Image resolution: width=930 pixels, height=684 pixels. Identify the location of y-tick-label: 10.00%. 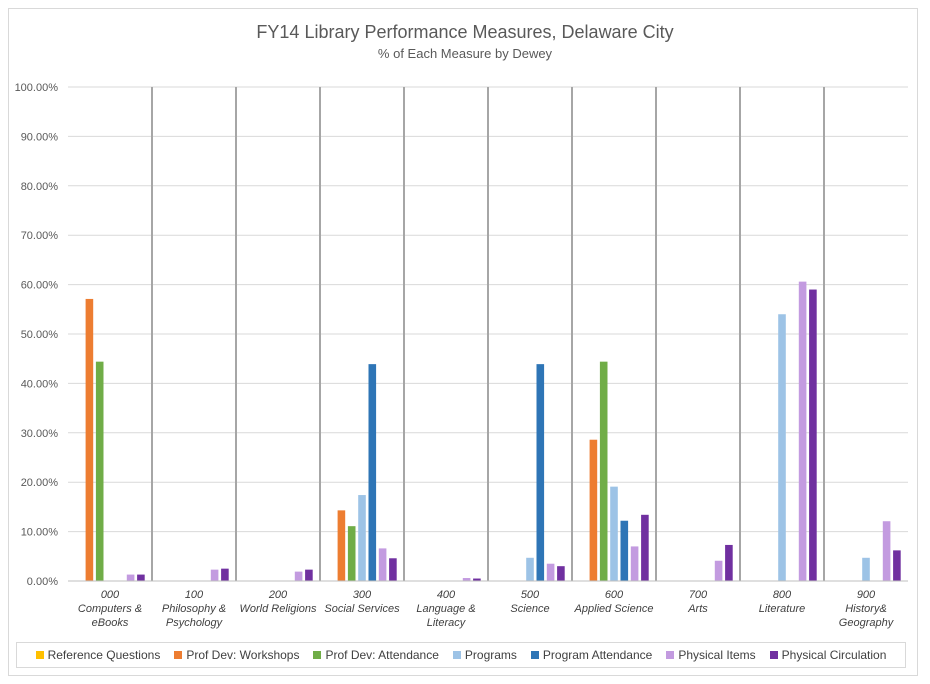
(40, 533).